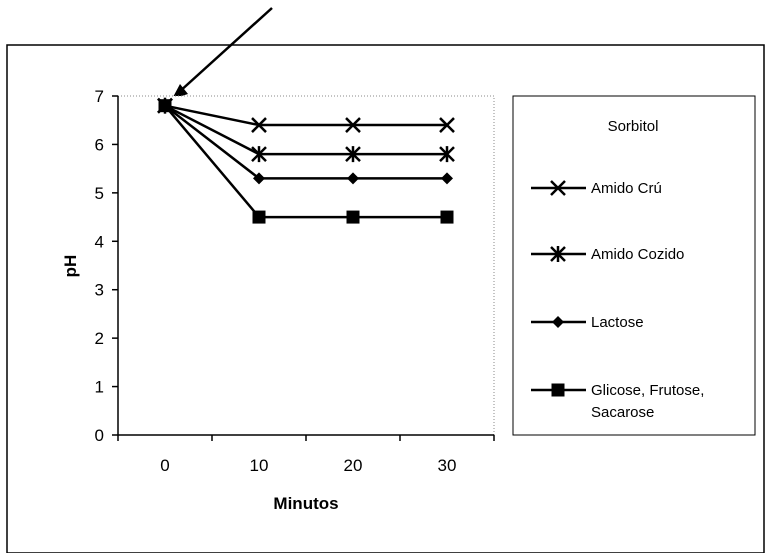 The width and height of the screenshot is (768, 553). Describe the element at coordinates (222, 53) in the screenshot. I see `annotation-arrow` at that location.